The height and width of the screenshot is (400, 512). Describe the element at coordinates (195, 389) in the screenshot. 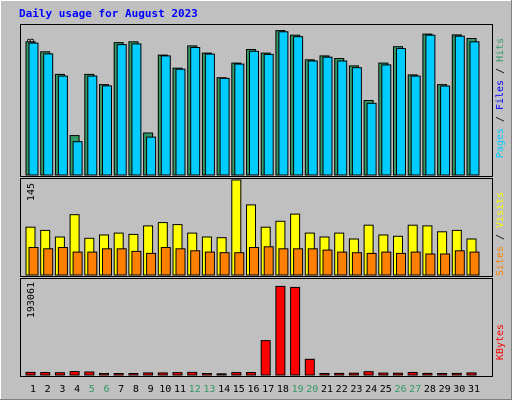

I see `day-label-12: 12` at that location.